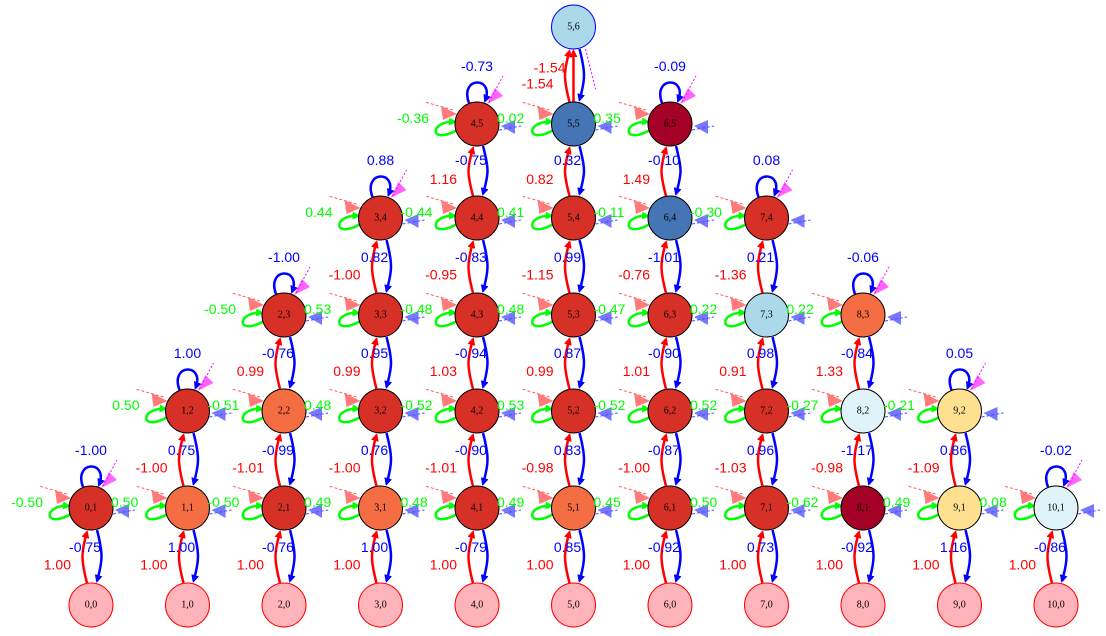  I want to click on down-edge-8,3, so click(870, 362).